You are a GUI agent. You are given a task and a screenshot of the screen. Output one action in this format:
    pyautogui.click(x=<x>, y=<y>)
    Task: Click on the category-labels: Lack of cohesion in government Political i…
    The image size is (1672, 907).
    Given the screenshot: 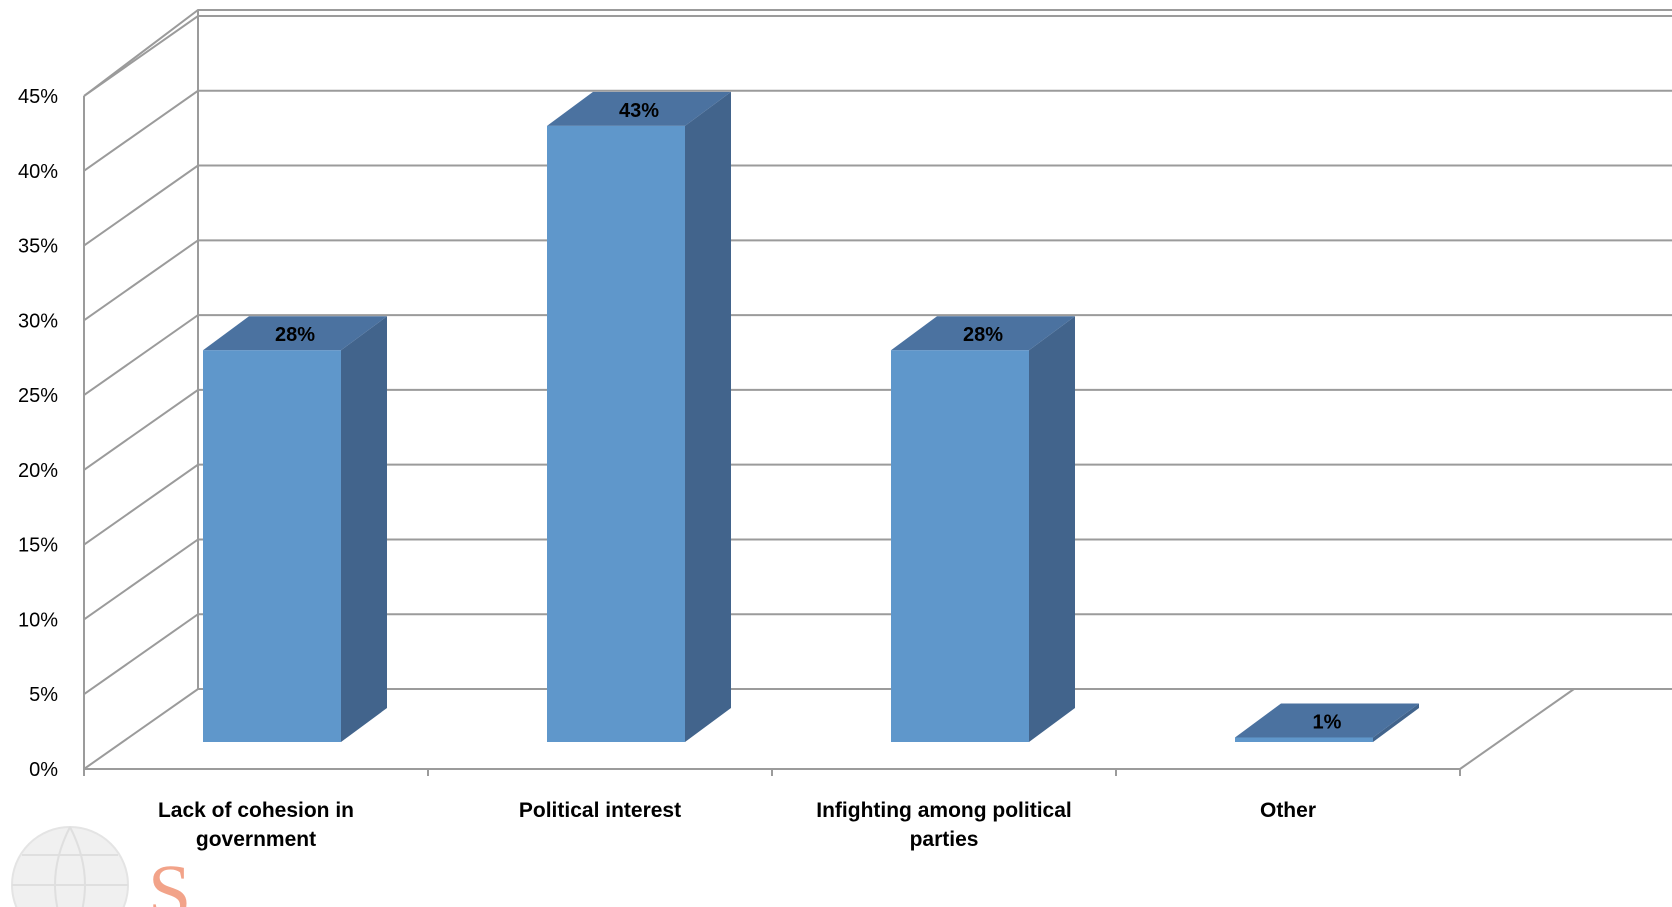 What is the action you would take?
    pyautogui.click(x=737, y=825)
    